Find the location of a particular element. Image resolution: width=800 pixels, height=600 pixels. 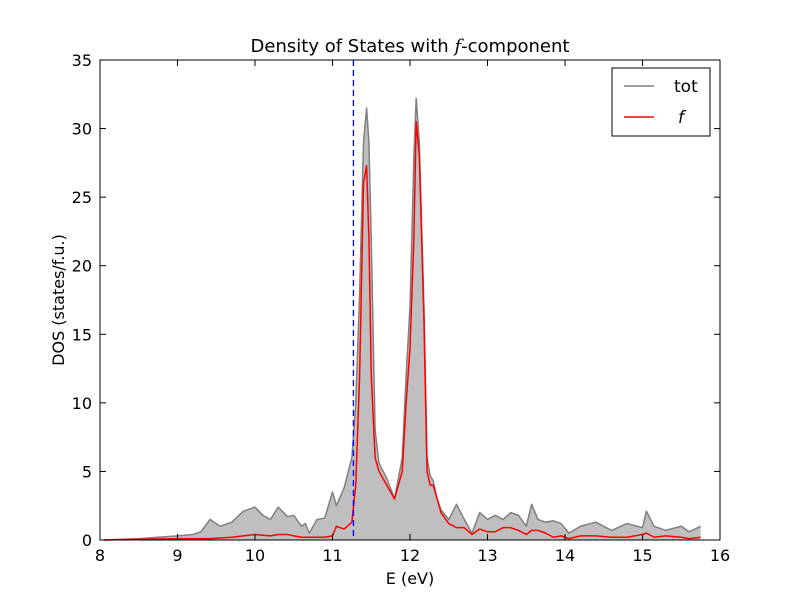

y-tick-label: 20 is located at coordinates (82, 266).